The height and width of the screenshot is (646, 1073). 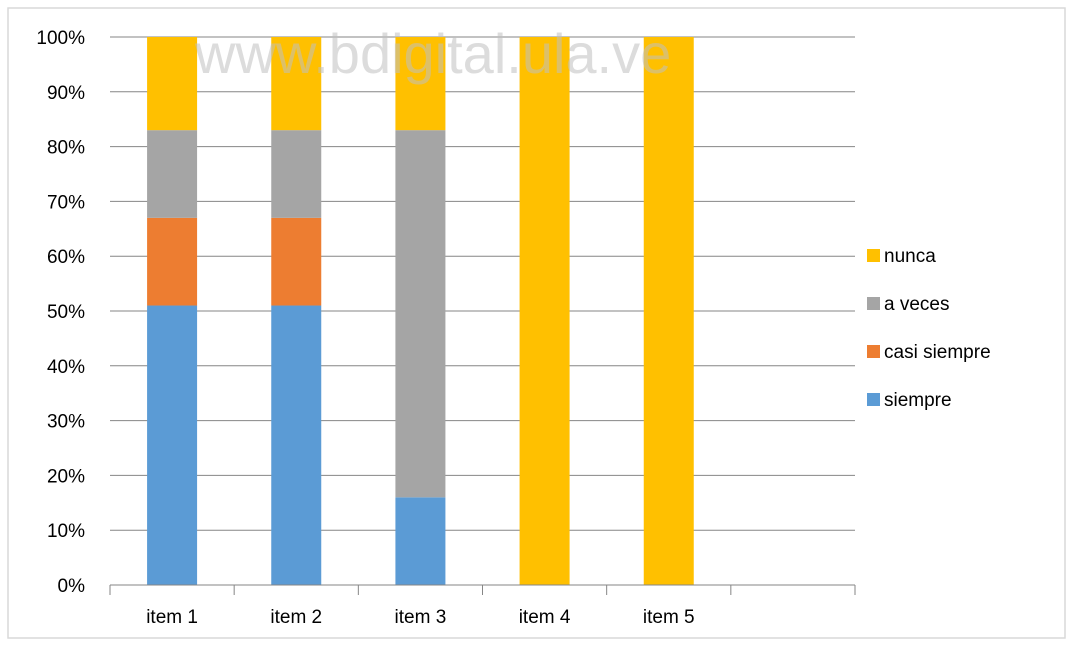 I want to click on legend-label: nunca, so click(x=910, y=256).